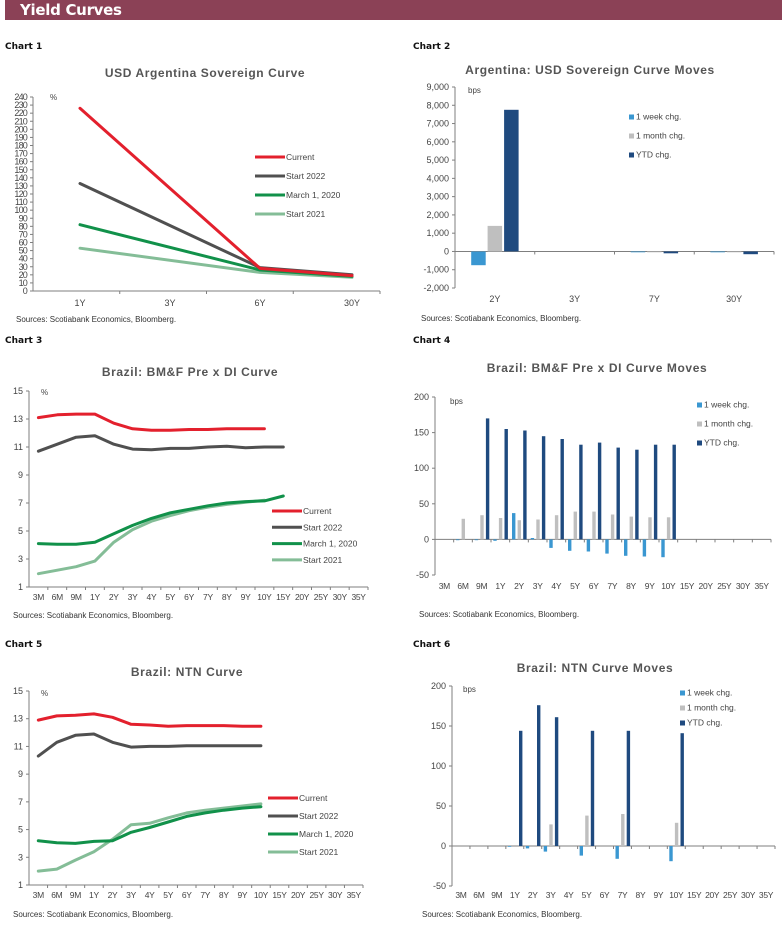 This screenshot has width=782, height=926. What do you see at coordinates (569, 895) in the screenshot?
I see `x-tick-label: 4Y` at bounding box center [569, 895].